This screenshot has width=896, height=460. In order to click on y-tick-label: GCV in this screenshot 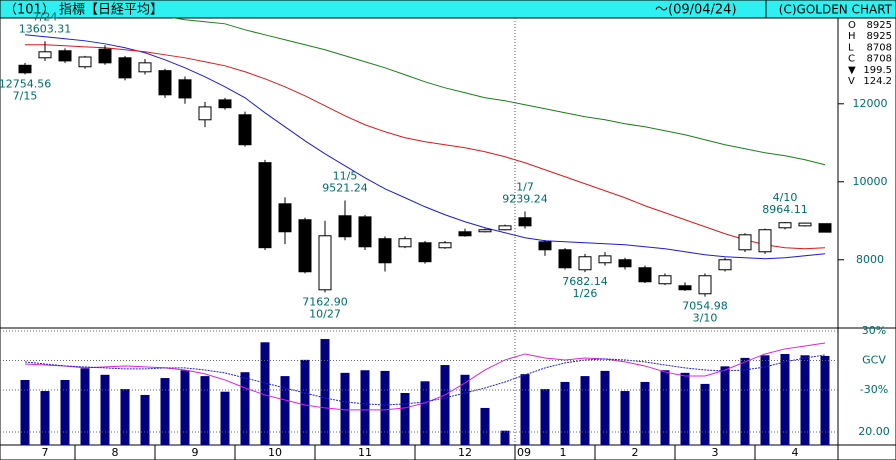, I will do `click(874, 359)`.